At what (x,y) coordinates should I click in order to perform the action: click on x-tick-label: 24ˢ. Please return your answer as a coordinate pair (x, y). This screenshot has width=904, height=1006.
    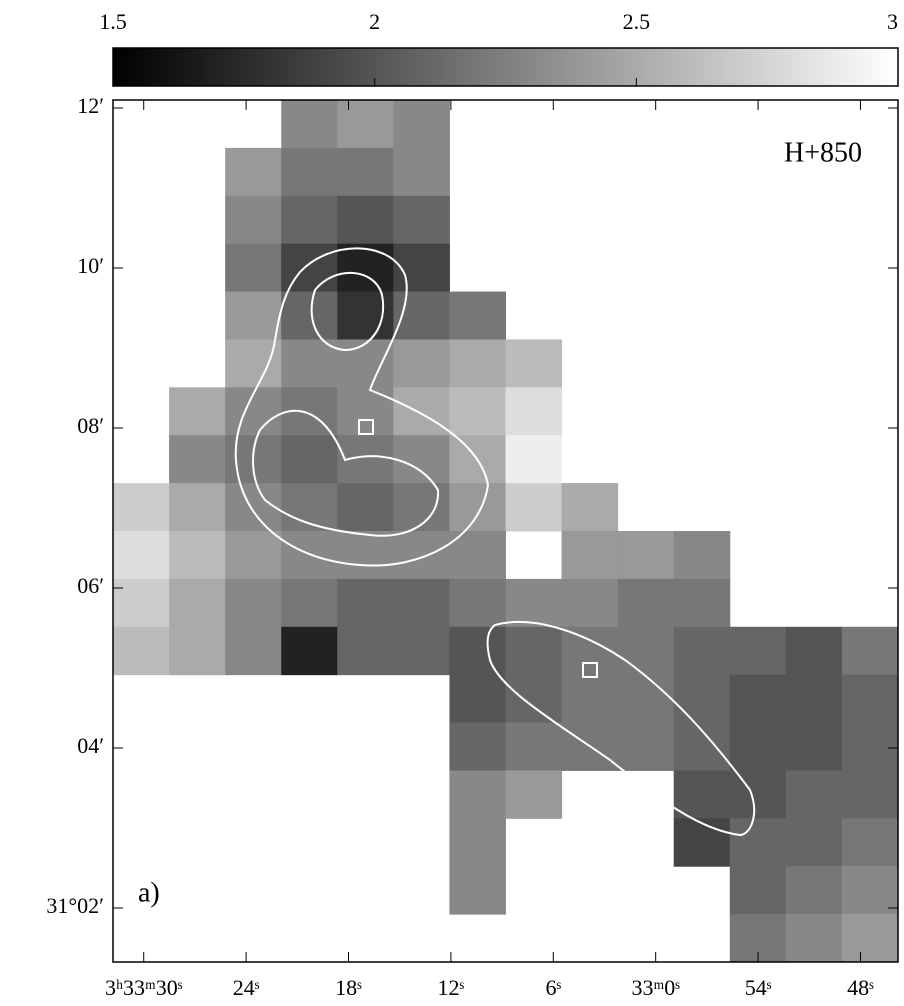
    Looking at the image, I should click on (246, 987).